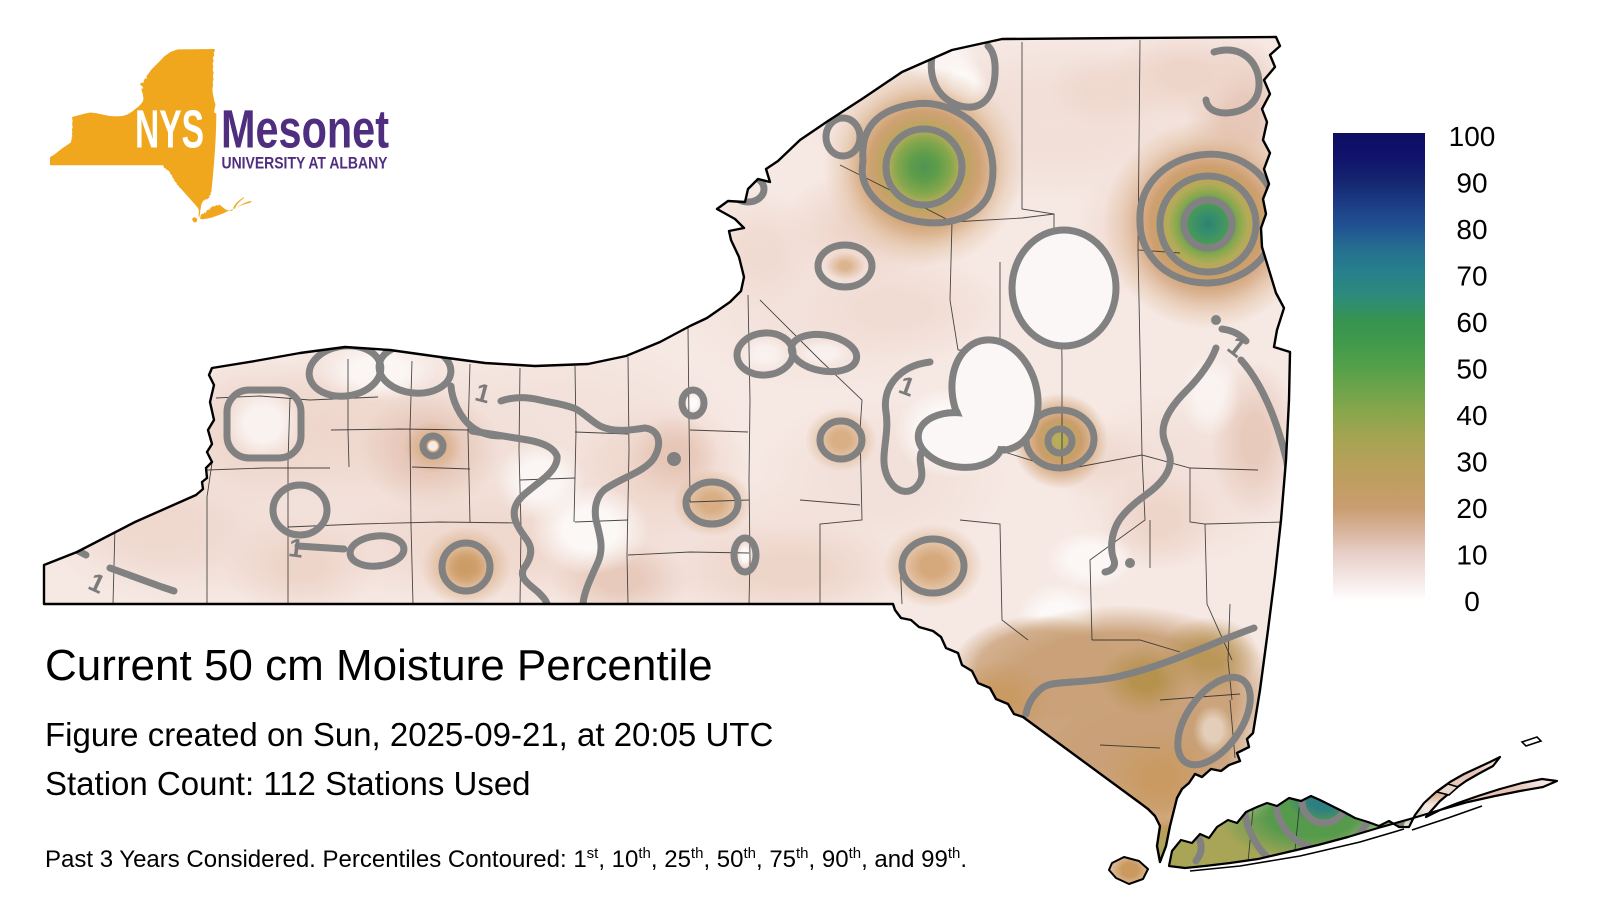  Describe the element at coordinates (1471, 415) in the screenshot. I see `svg-text: 40` at that location.